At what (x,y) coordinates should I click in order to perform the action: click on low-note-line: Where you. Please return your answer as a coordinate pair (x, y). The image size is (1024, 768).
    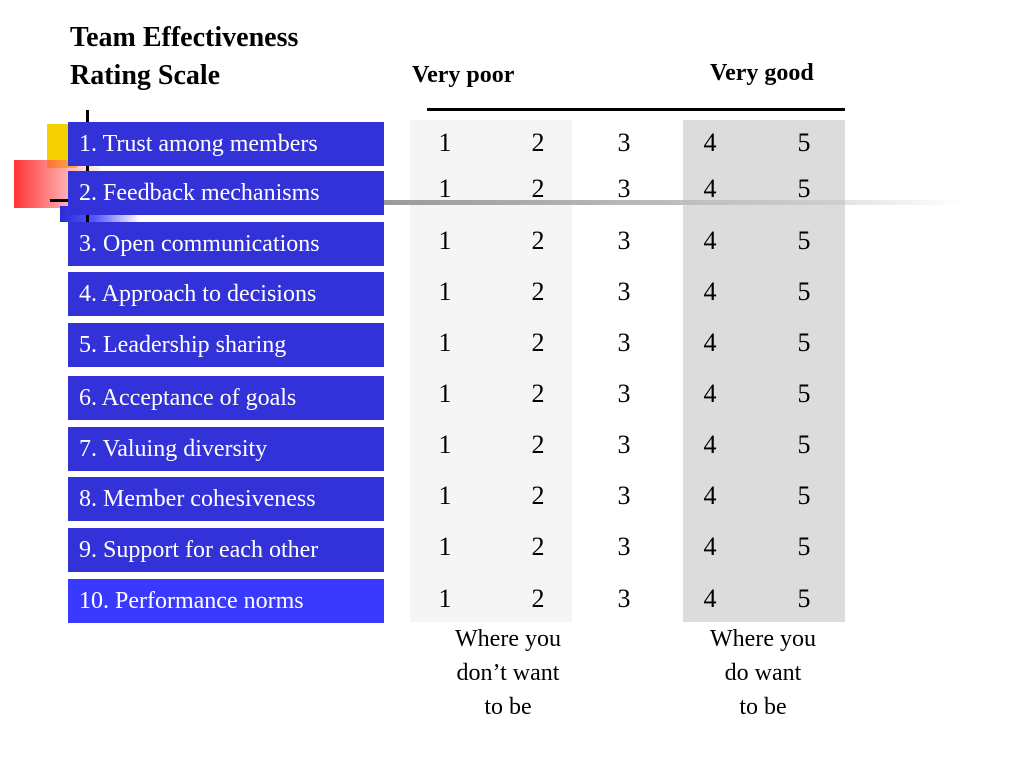
    Looking at the image, I should click on (508, 639).